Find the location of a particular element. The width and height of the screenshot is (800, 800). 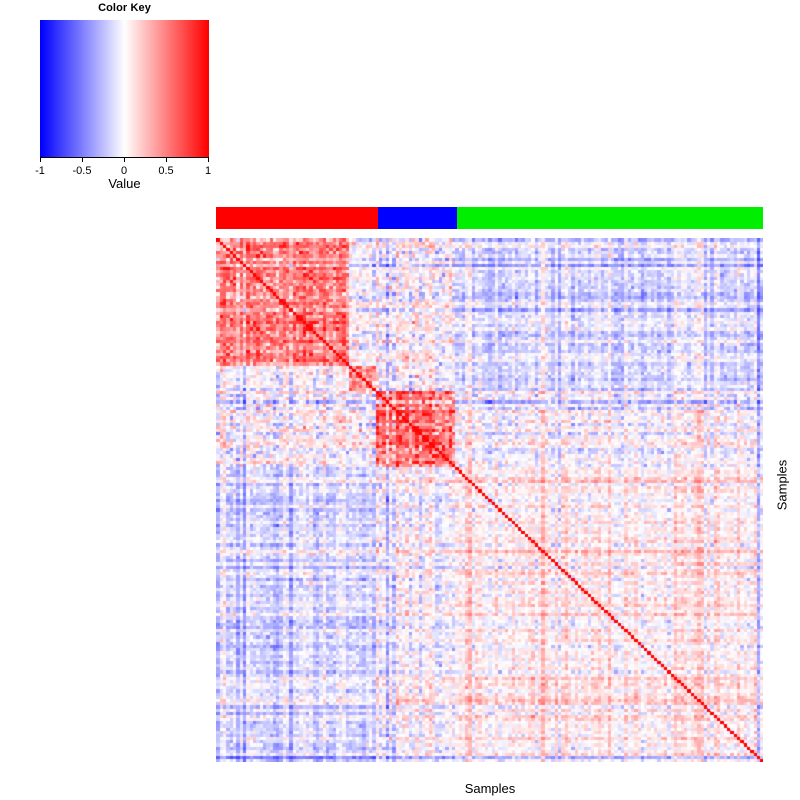

color-key-tick-label-1: -0.5 is located at coordinates (82, 171).